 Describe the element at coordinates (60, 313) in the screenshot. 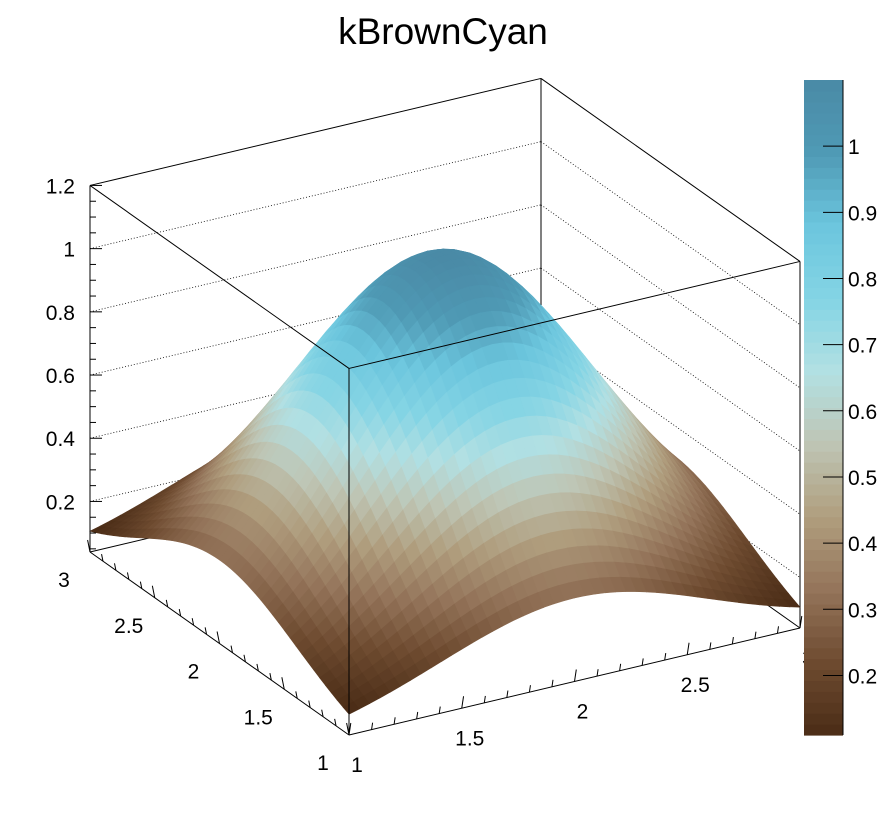

I see `z-tick-label: 0.8` at that location.